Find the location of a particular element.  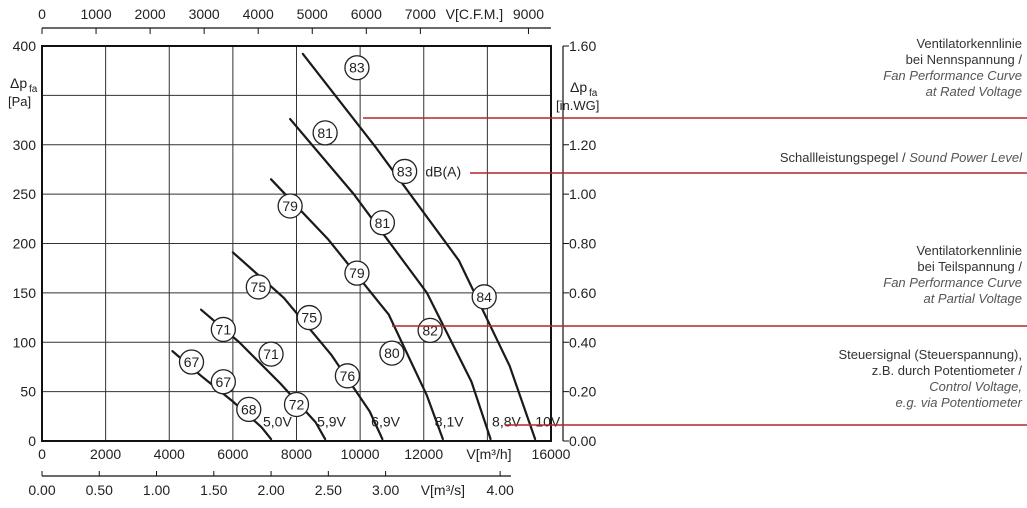

top-x-tick-label: 5000 is located at coordinates (312, 14).